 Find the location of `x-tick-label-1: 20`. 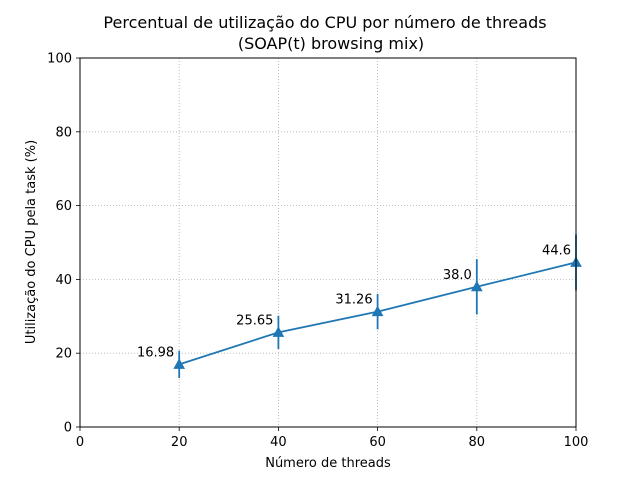

x-tick-label-1: 20 is located at coordinates (179, 442).